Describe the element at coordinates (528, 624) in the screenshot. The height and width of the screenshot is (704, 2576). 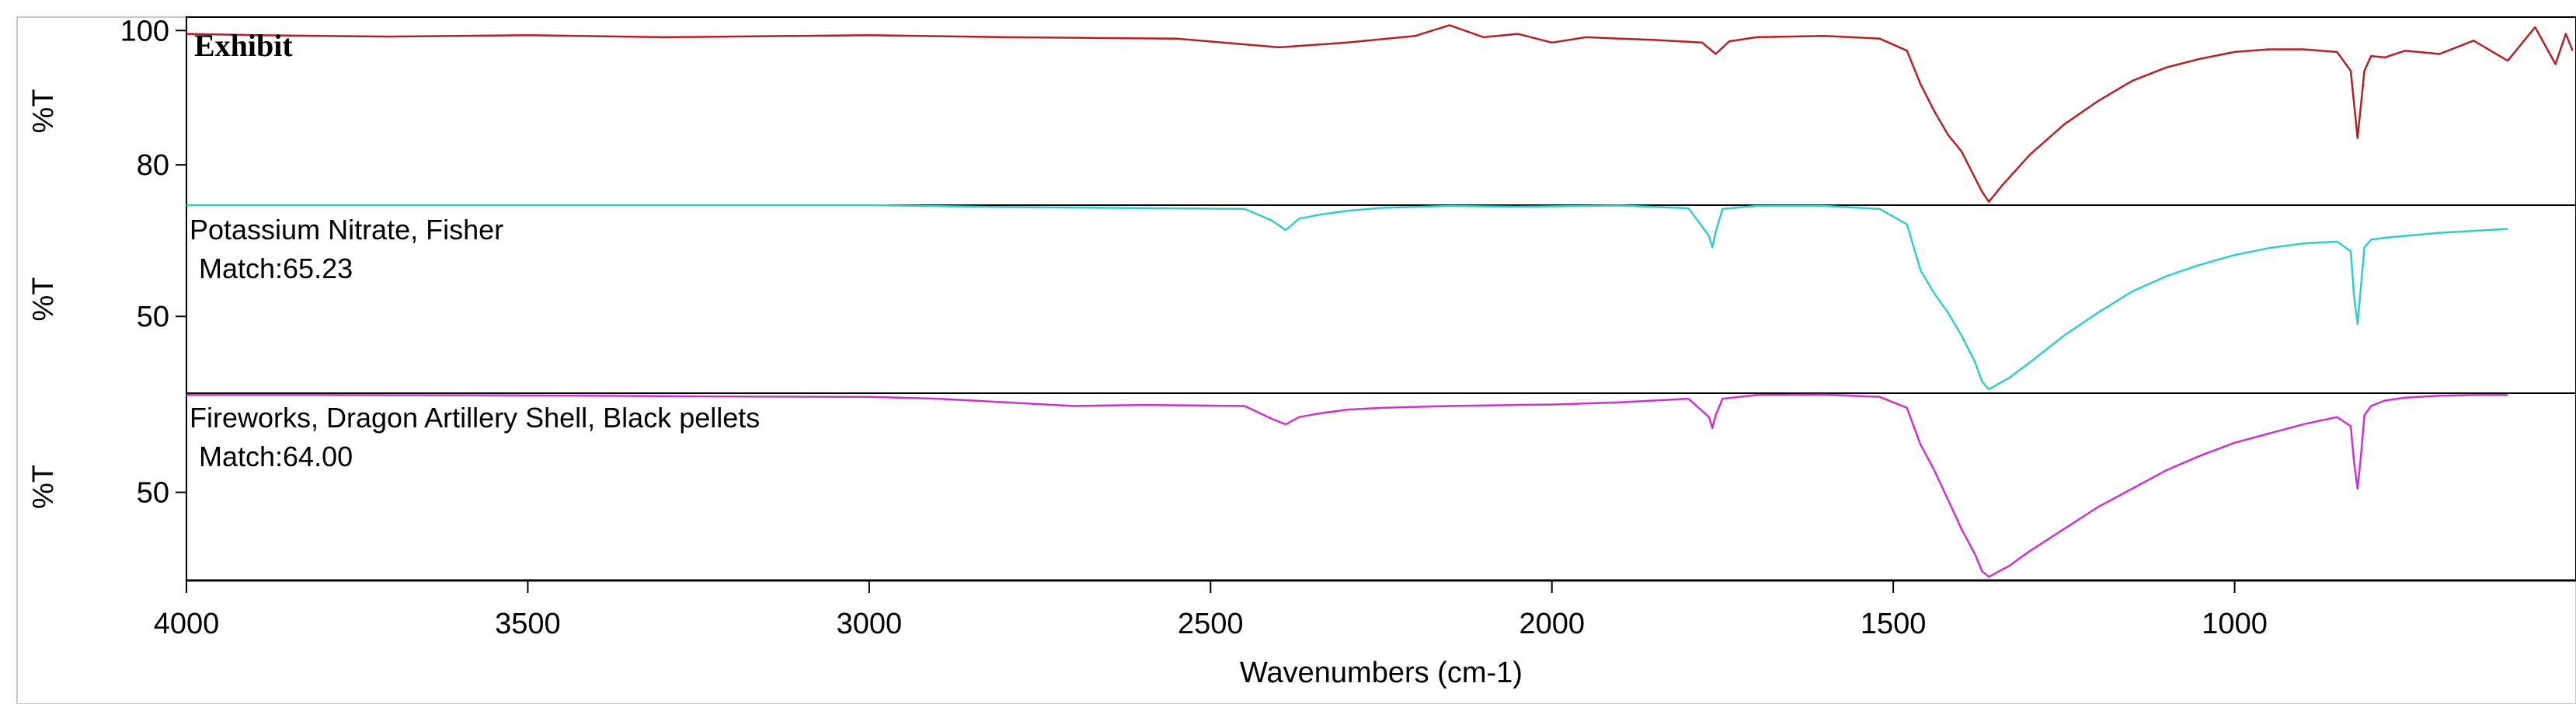
I see `x-tick-label: 3500` at that location.